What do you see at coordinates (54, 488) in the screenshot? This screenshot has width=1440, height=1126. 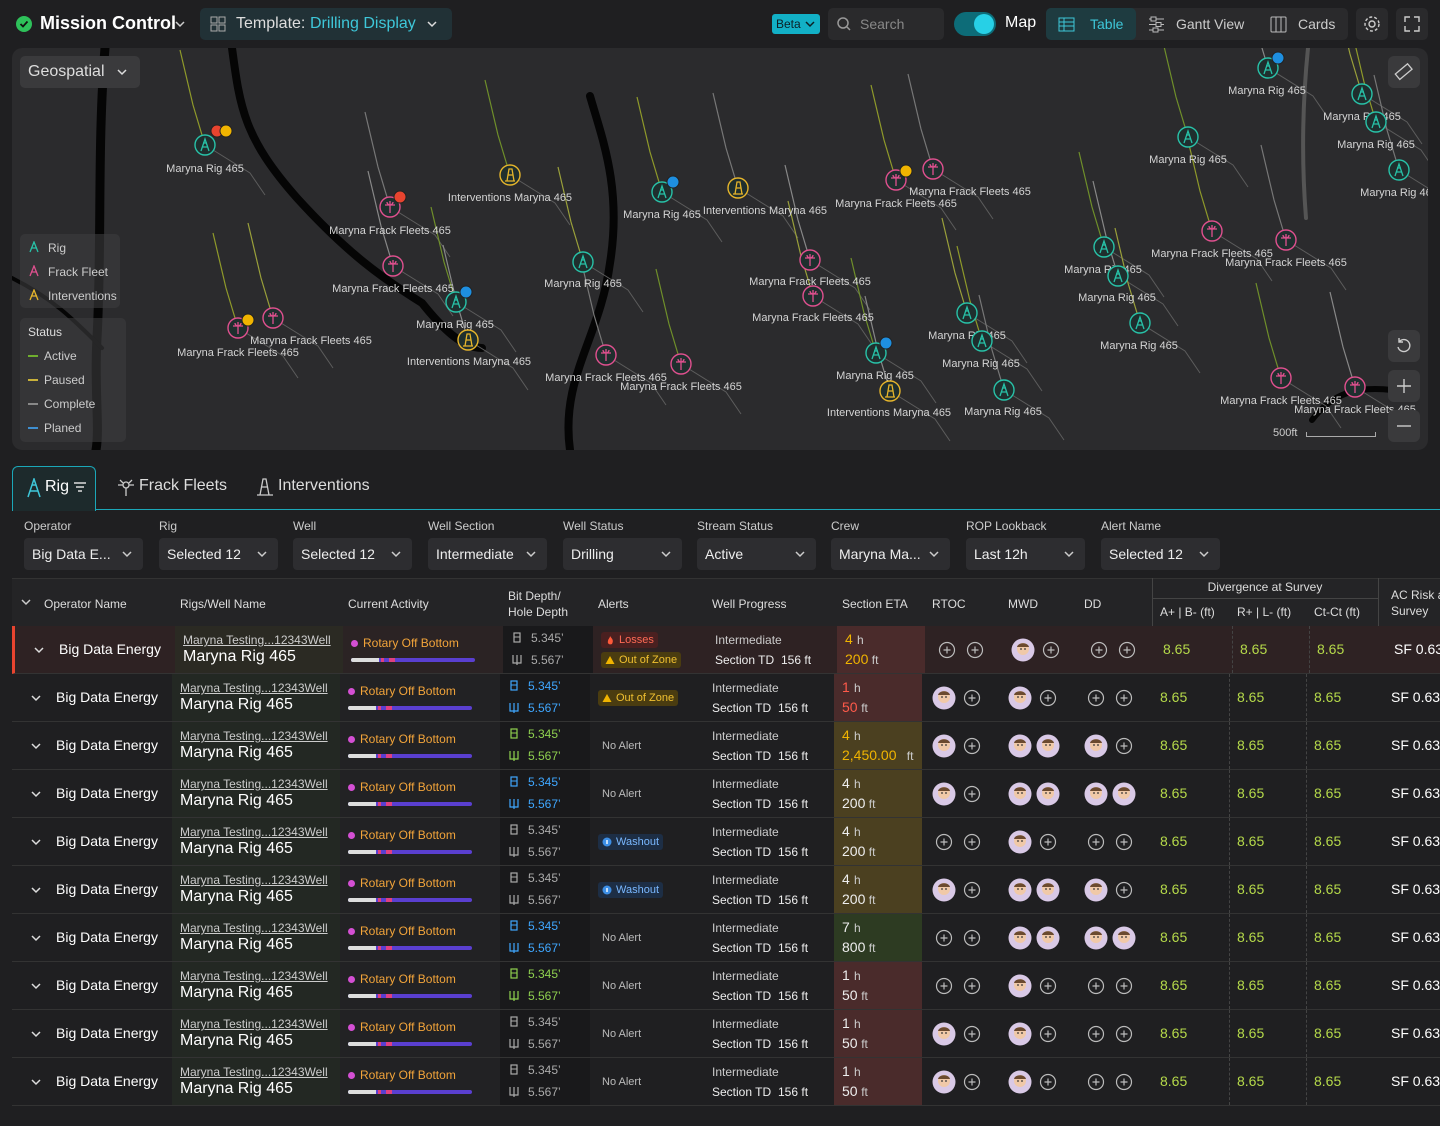 I see `tab: Rig` at bounding box center [54, 488].